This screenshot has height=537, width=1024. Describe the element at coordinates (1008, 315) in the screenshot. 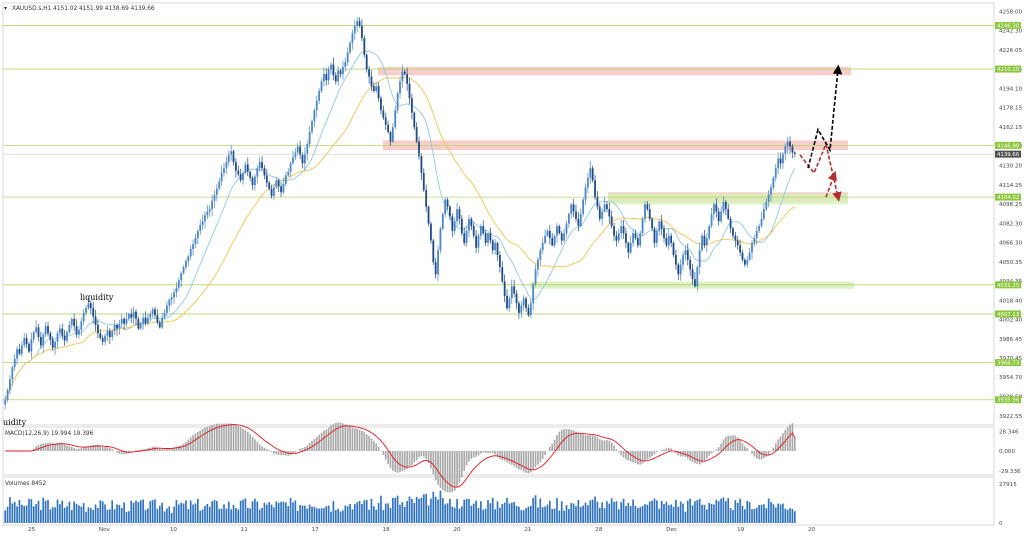

I see `level-tag-label: 4007.13` at that location.